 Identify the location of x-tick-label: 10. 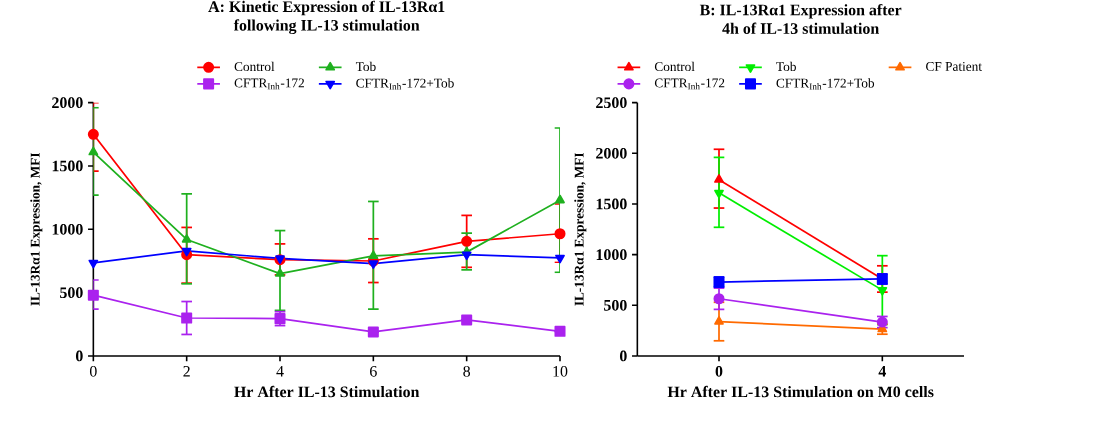
(560, 371).